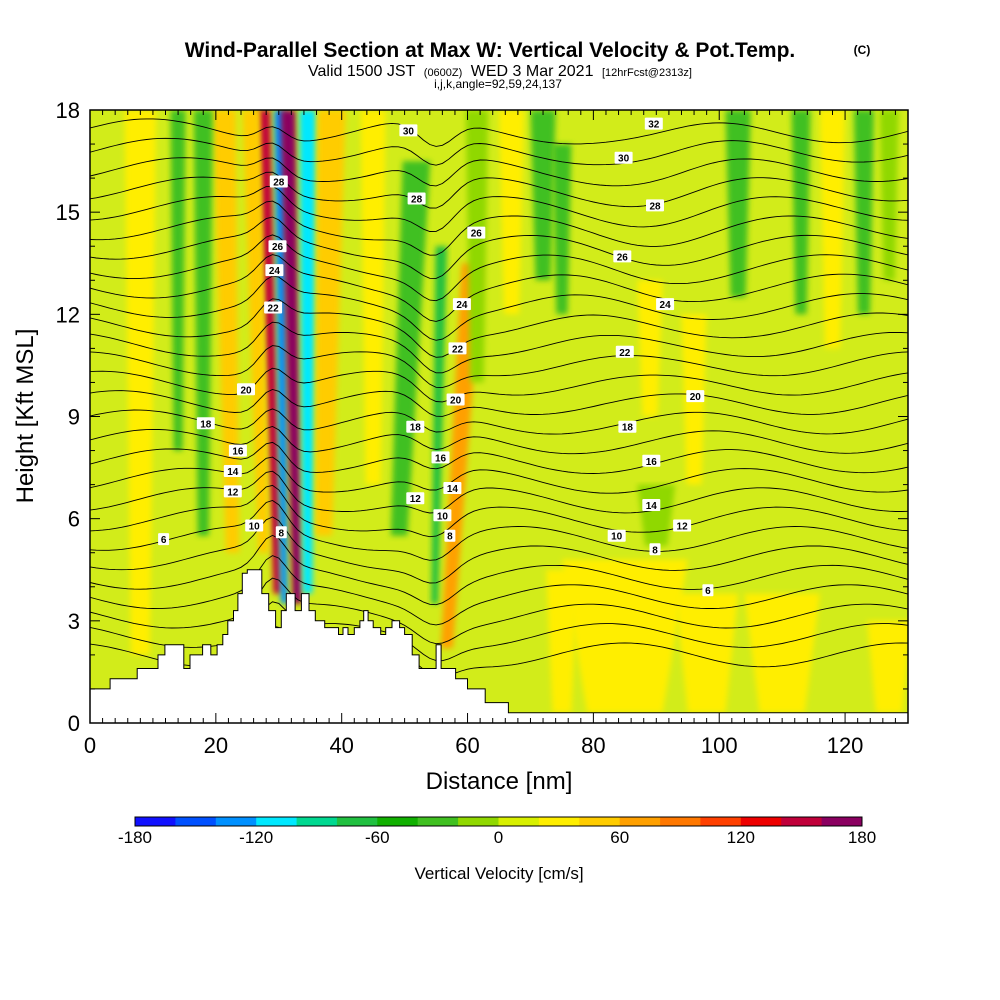  What do you see at coordinates (362, 71) in the screenshot?
I see `valid-time: Valid 1500 JST` at bounding box center [362, 71].